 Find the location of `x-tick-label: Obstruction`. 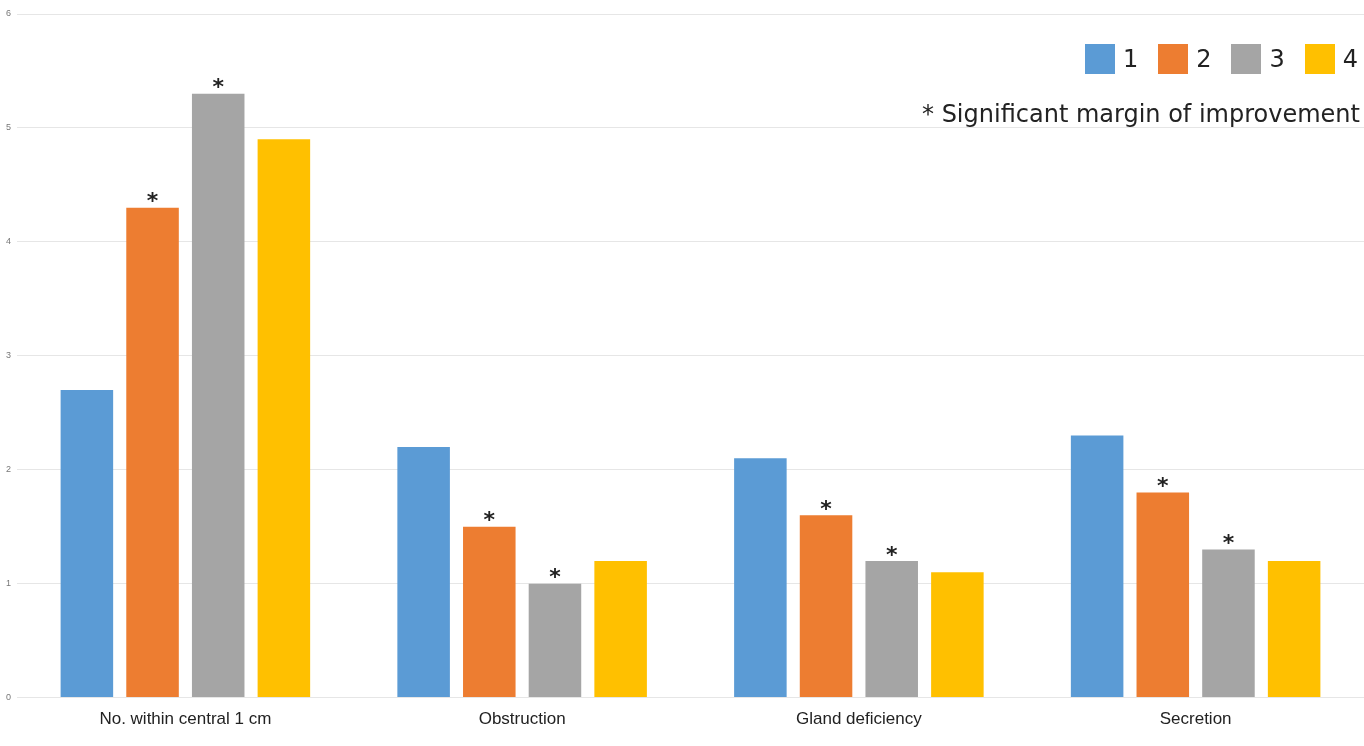

x-tick-label: Obstruction is located at coordinates (522, 719).